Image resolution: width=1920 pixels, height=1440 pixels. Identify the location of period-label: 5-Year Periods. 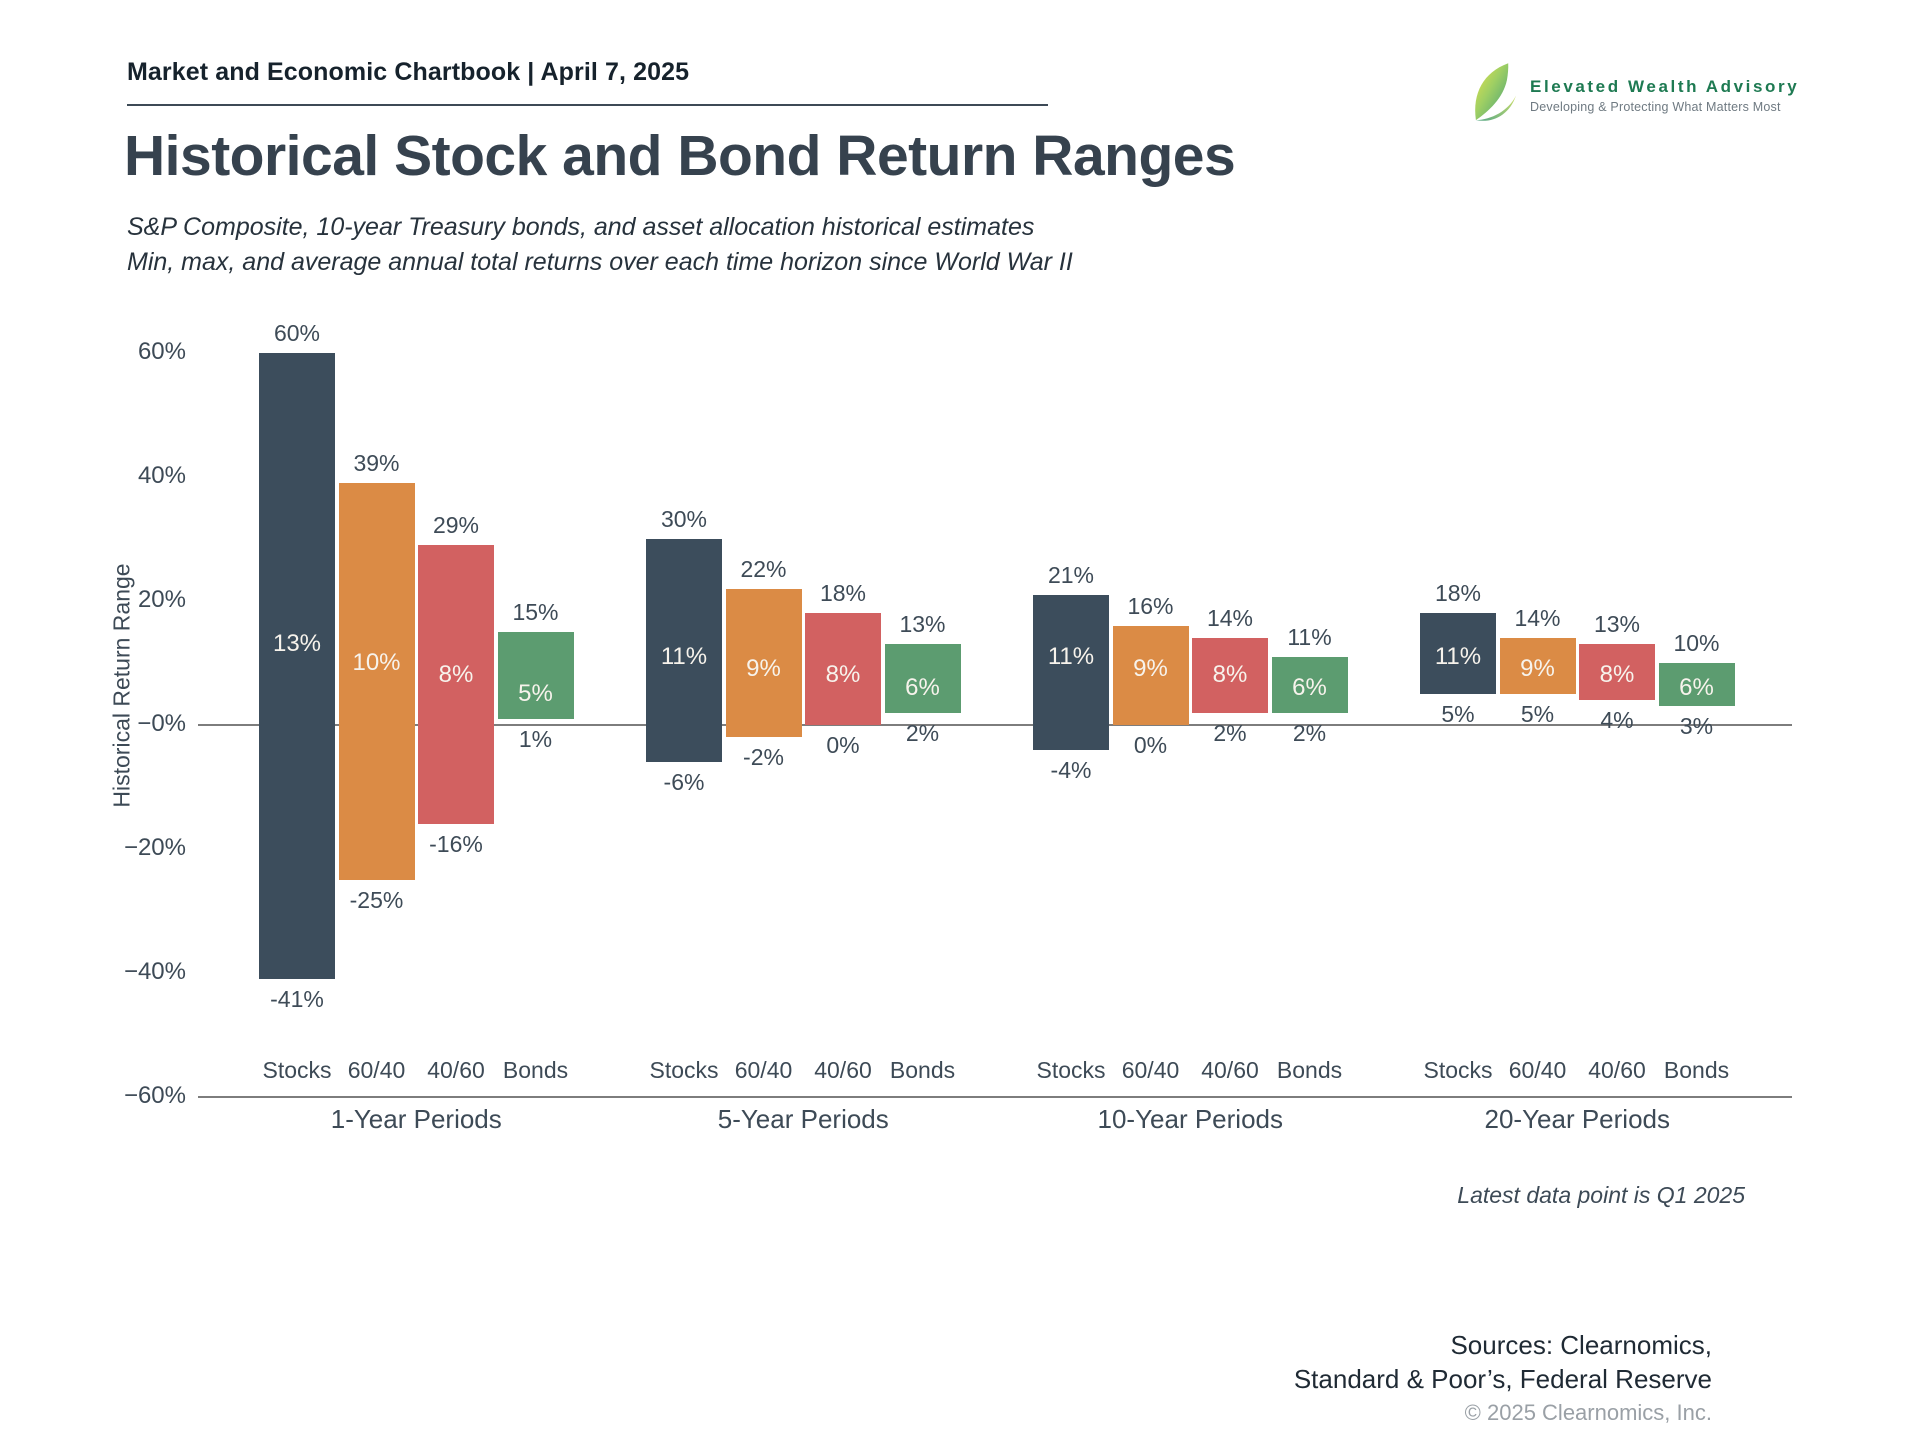
(803, 1119).